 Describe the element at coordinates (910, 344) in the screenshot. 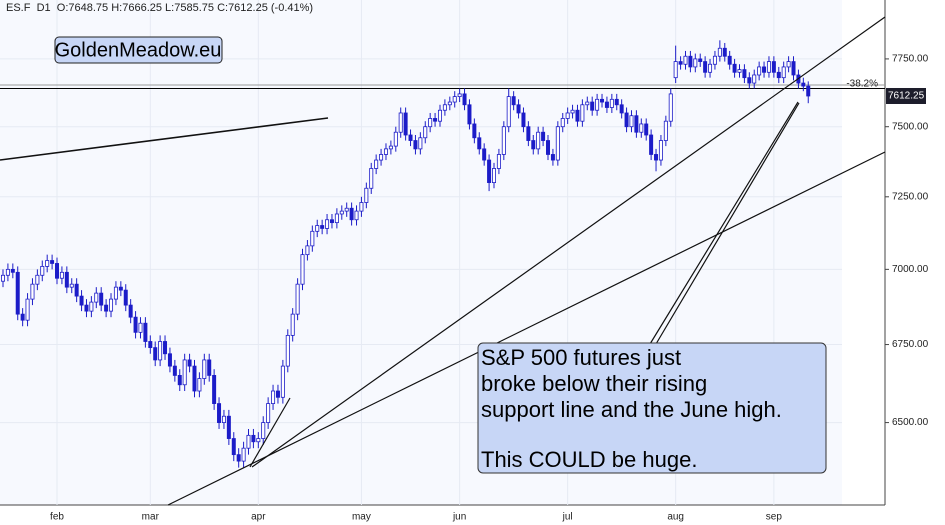

I see `y-tick-label: 6750.00` at that location.